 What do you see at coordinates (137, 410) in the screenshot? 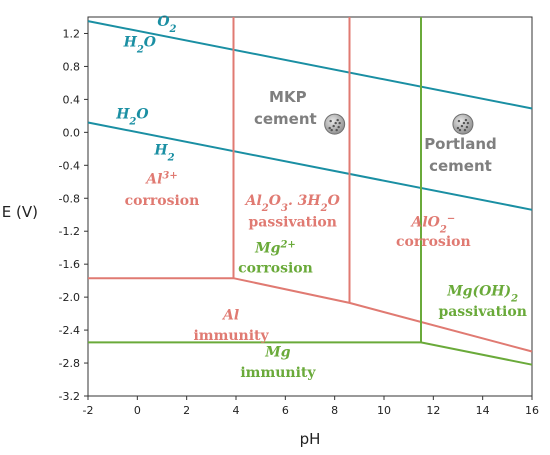
I see `x-tick-label: 0` at bounding box center [137, 410].